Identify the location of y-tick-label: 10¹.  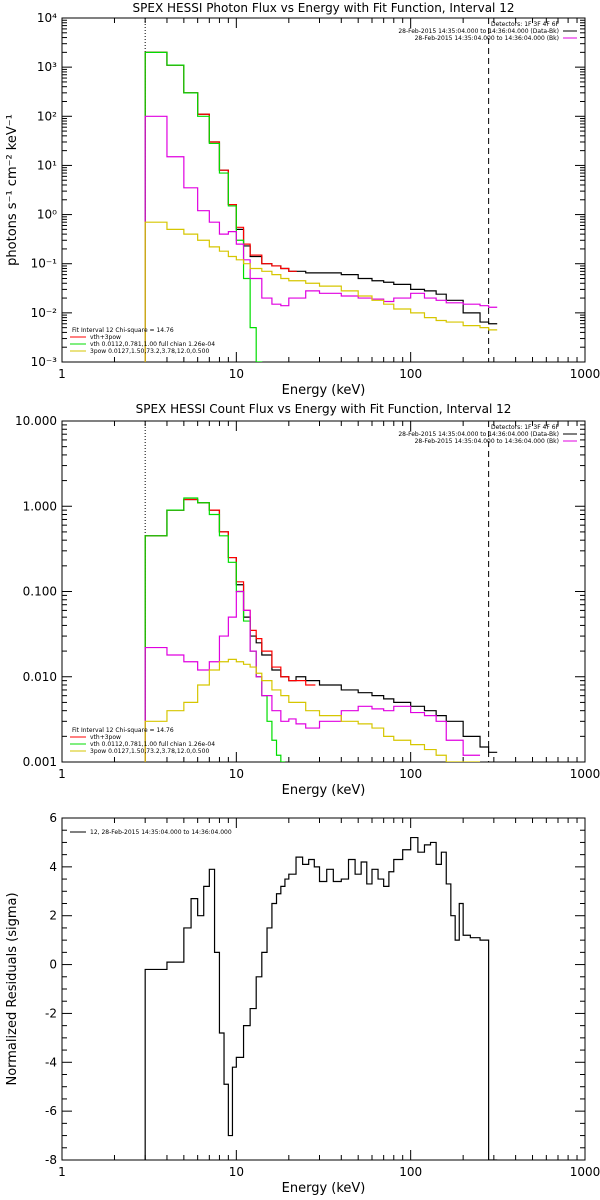
(47, 165).